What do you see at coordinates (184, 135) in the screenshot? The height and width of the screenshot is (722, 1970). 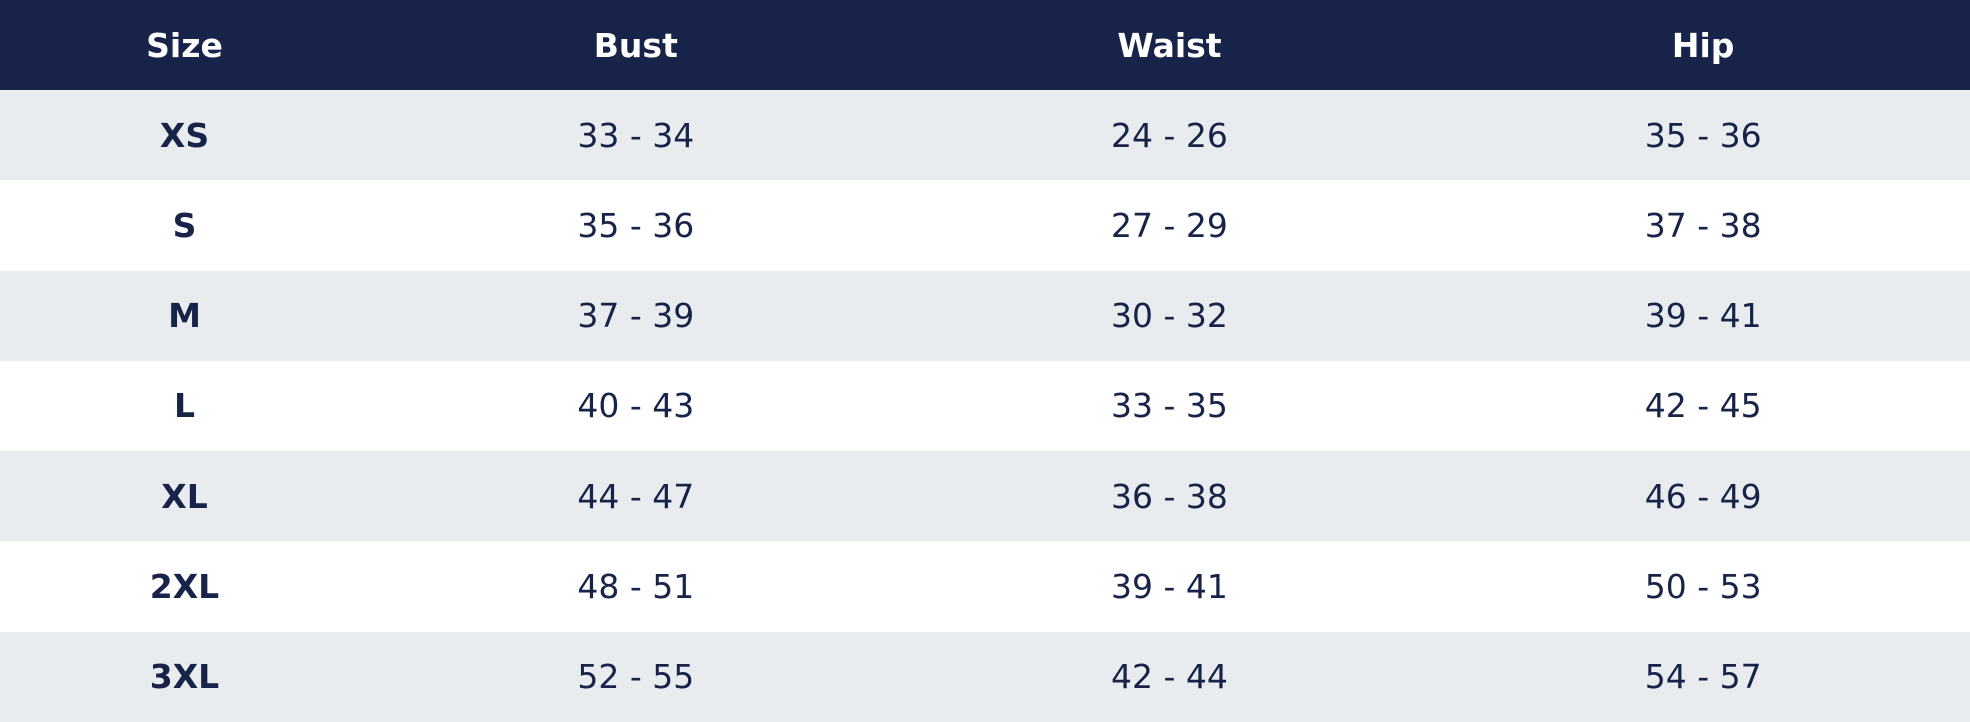 I see `size-cell: XS` at bounding box center [184, 135].